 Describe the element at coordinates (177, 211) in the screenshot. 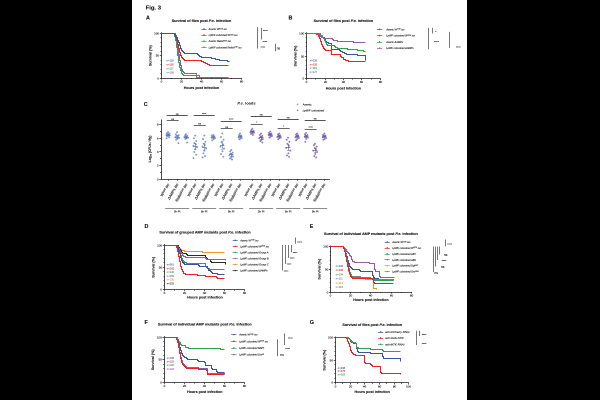

I see `svg-text: 3h PI` at that location.